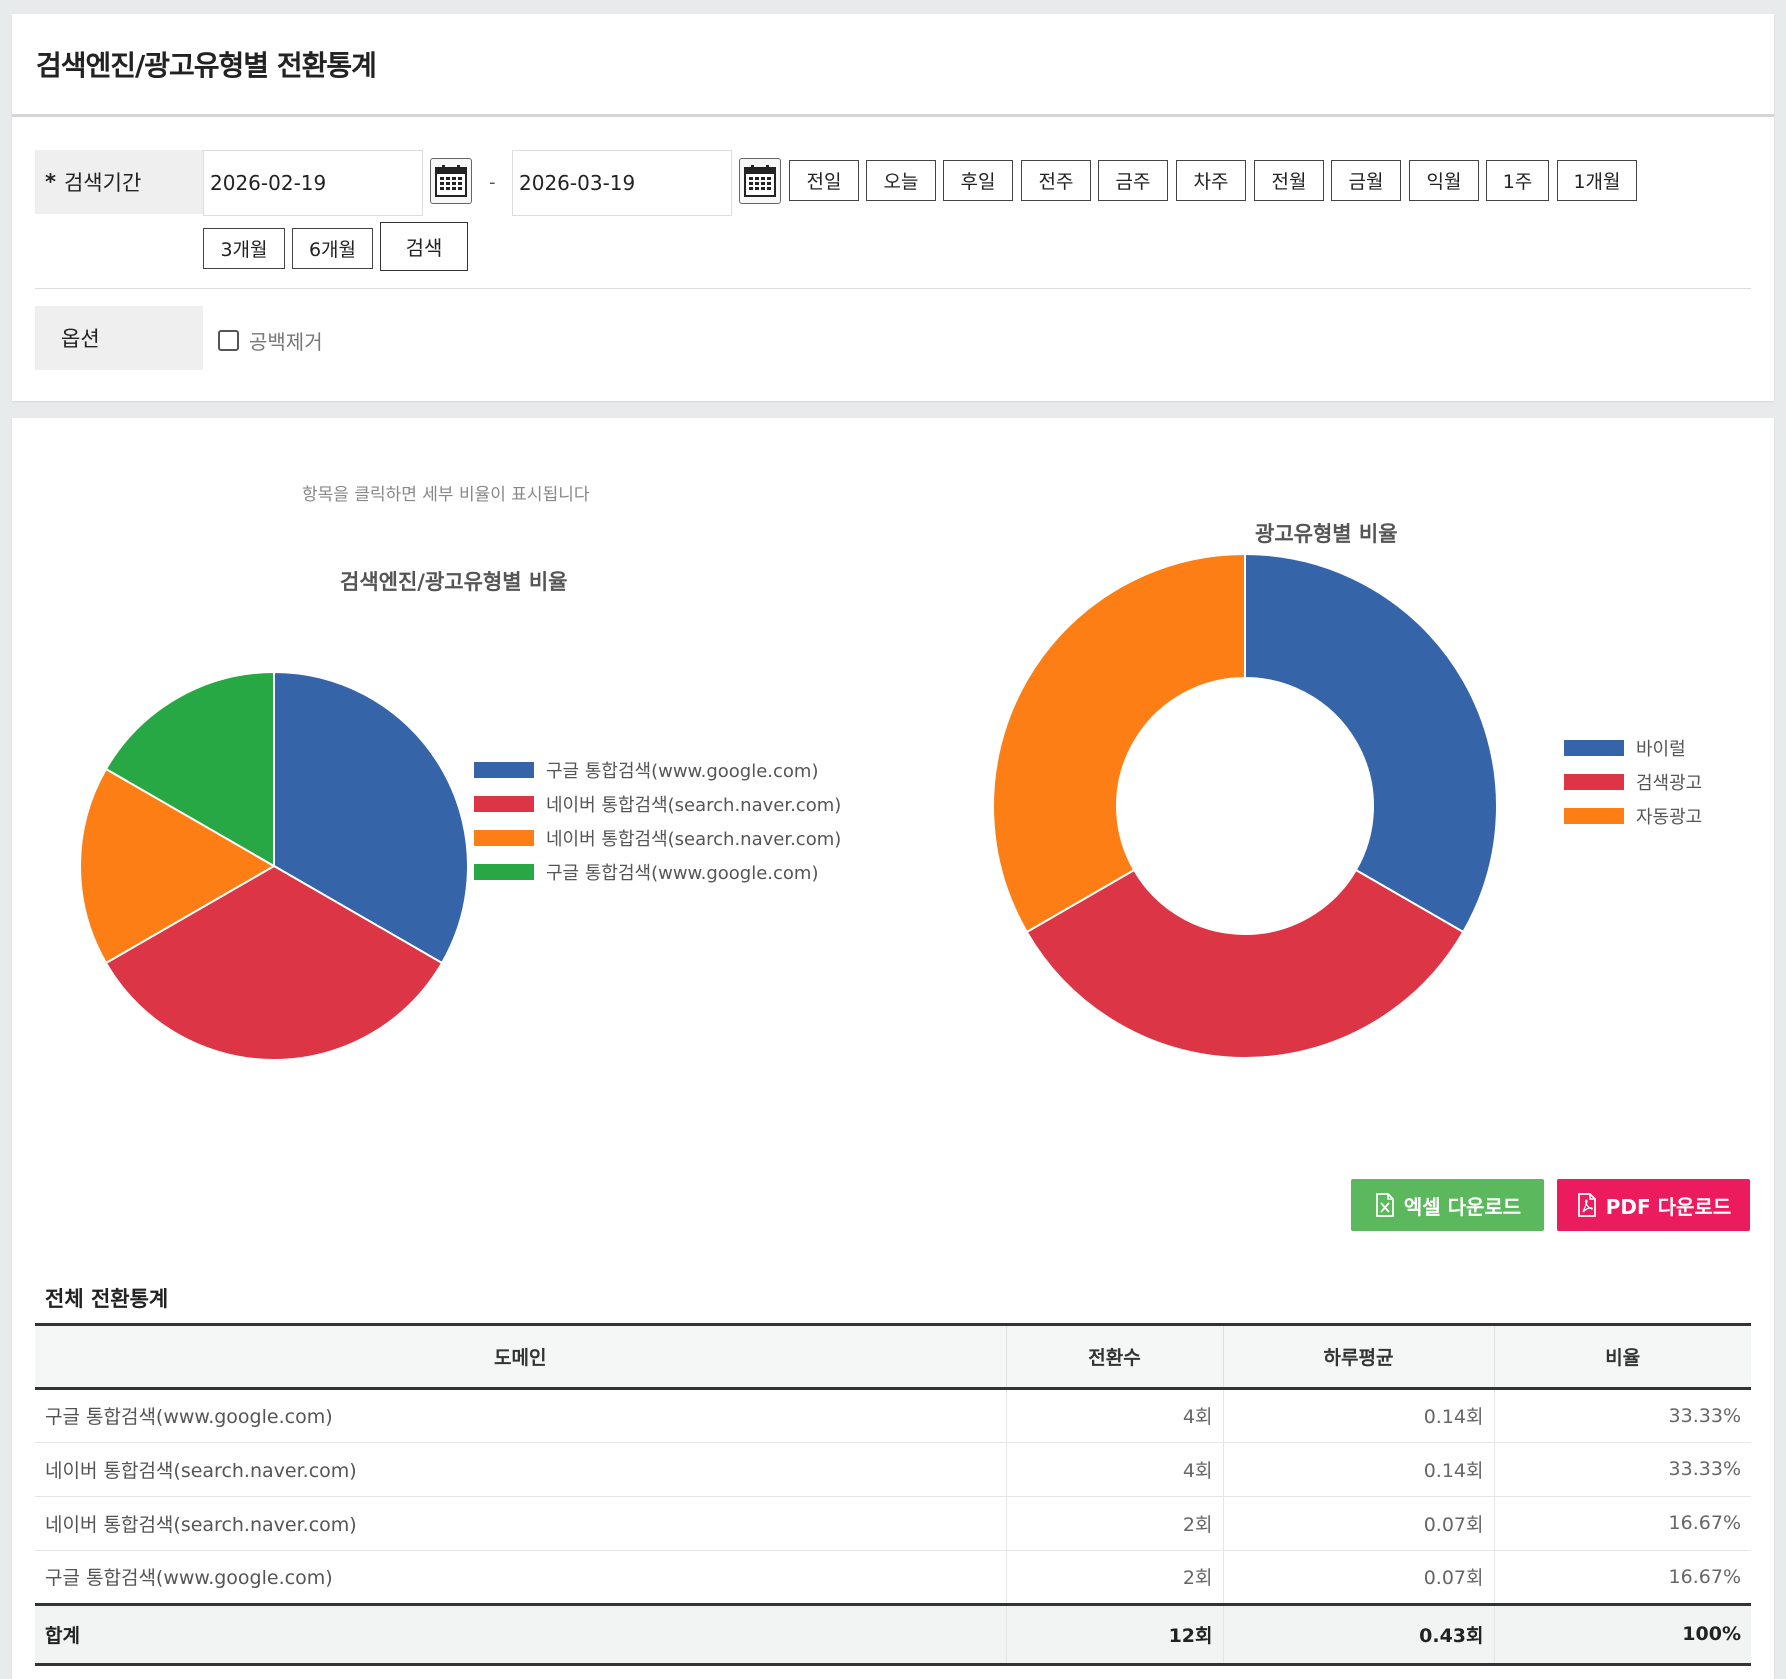 This screenshot has height=1679, width=1786. I want to click on chart1-legend-item-2: 자동광고, so click(1633, 816).